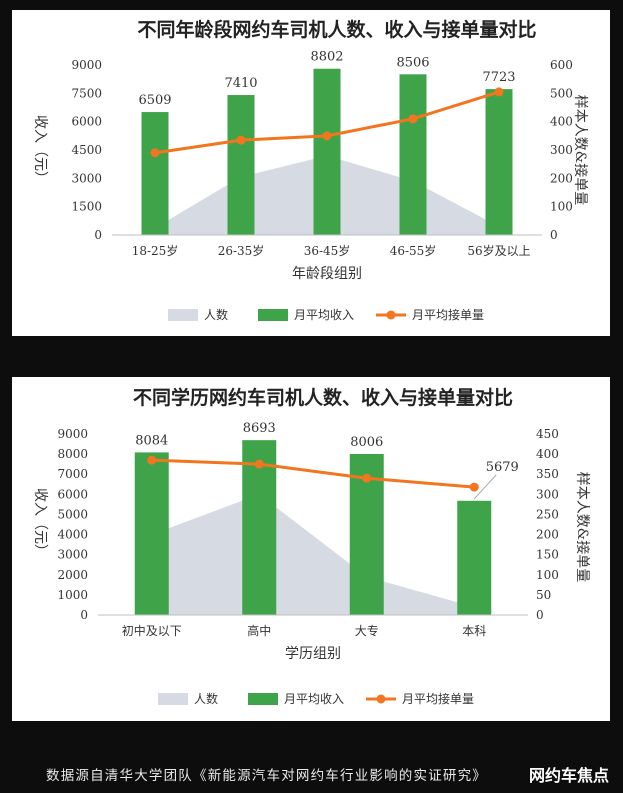 This screenshot has width=623, height=793. Describe the element at coordinates (547, 535) in the screenshot. I see `y2-tick-4: 200` at that location.